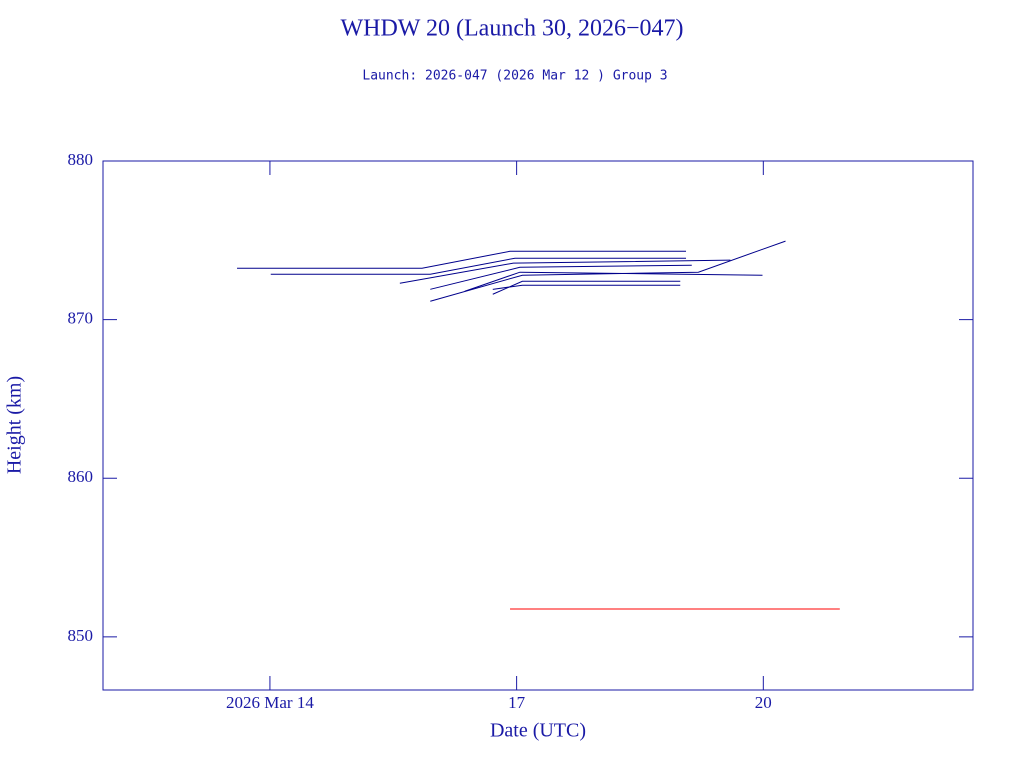 This screenshot has height=768, width=1024. What do you see at coordinates (763, 702) in the screenshot?
I see `x-tick-label: 20` at bounding box center [763, 702].